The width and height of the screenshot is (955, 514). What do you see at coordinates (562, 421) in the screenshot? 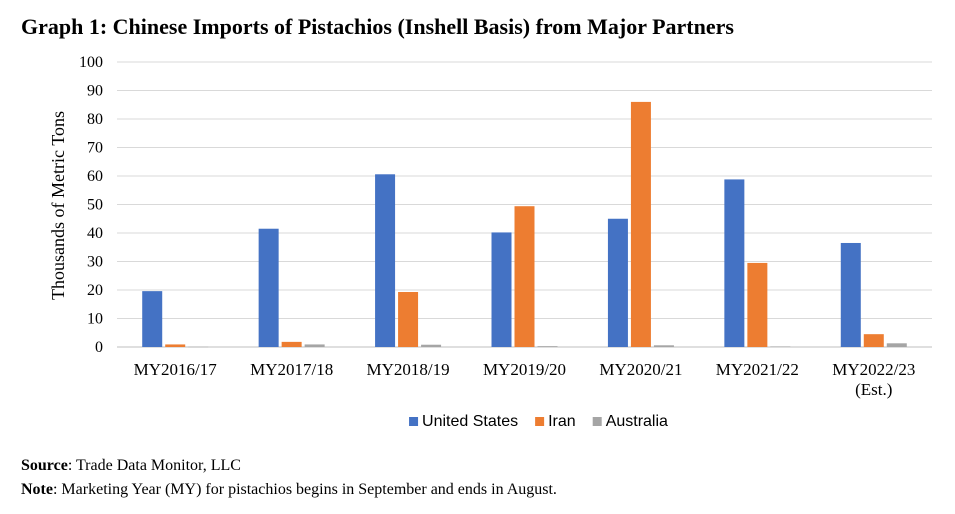
I see `legend-label: Iran` at bounding box center [562, 421].